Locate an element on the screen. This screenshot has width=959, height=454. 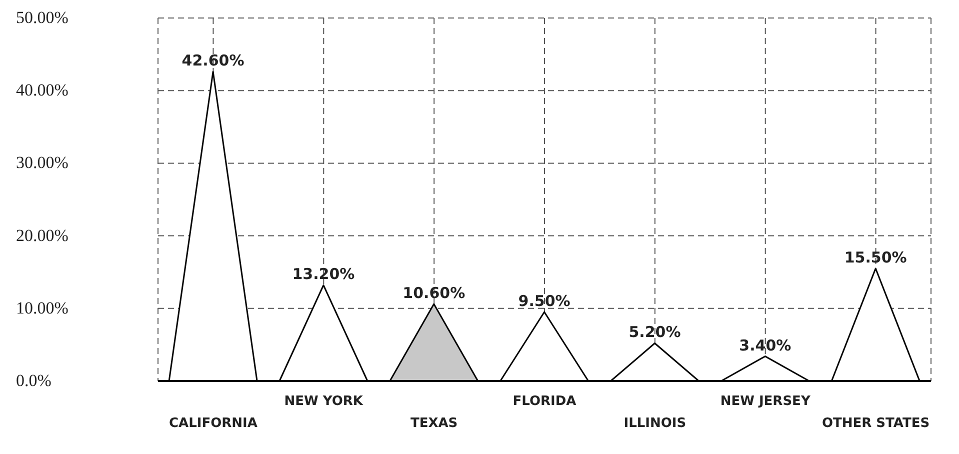
y-tick-label: 20.00% is located at coordinates (42, 235).